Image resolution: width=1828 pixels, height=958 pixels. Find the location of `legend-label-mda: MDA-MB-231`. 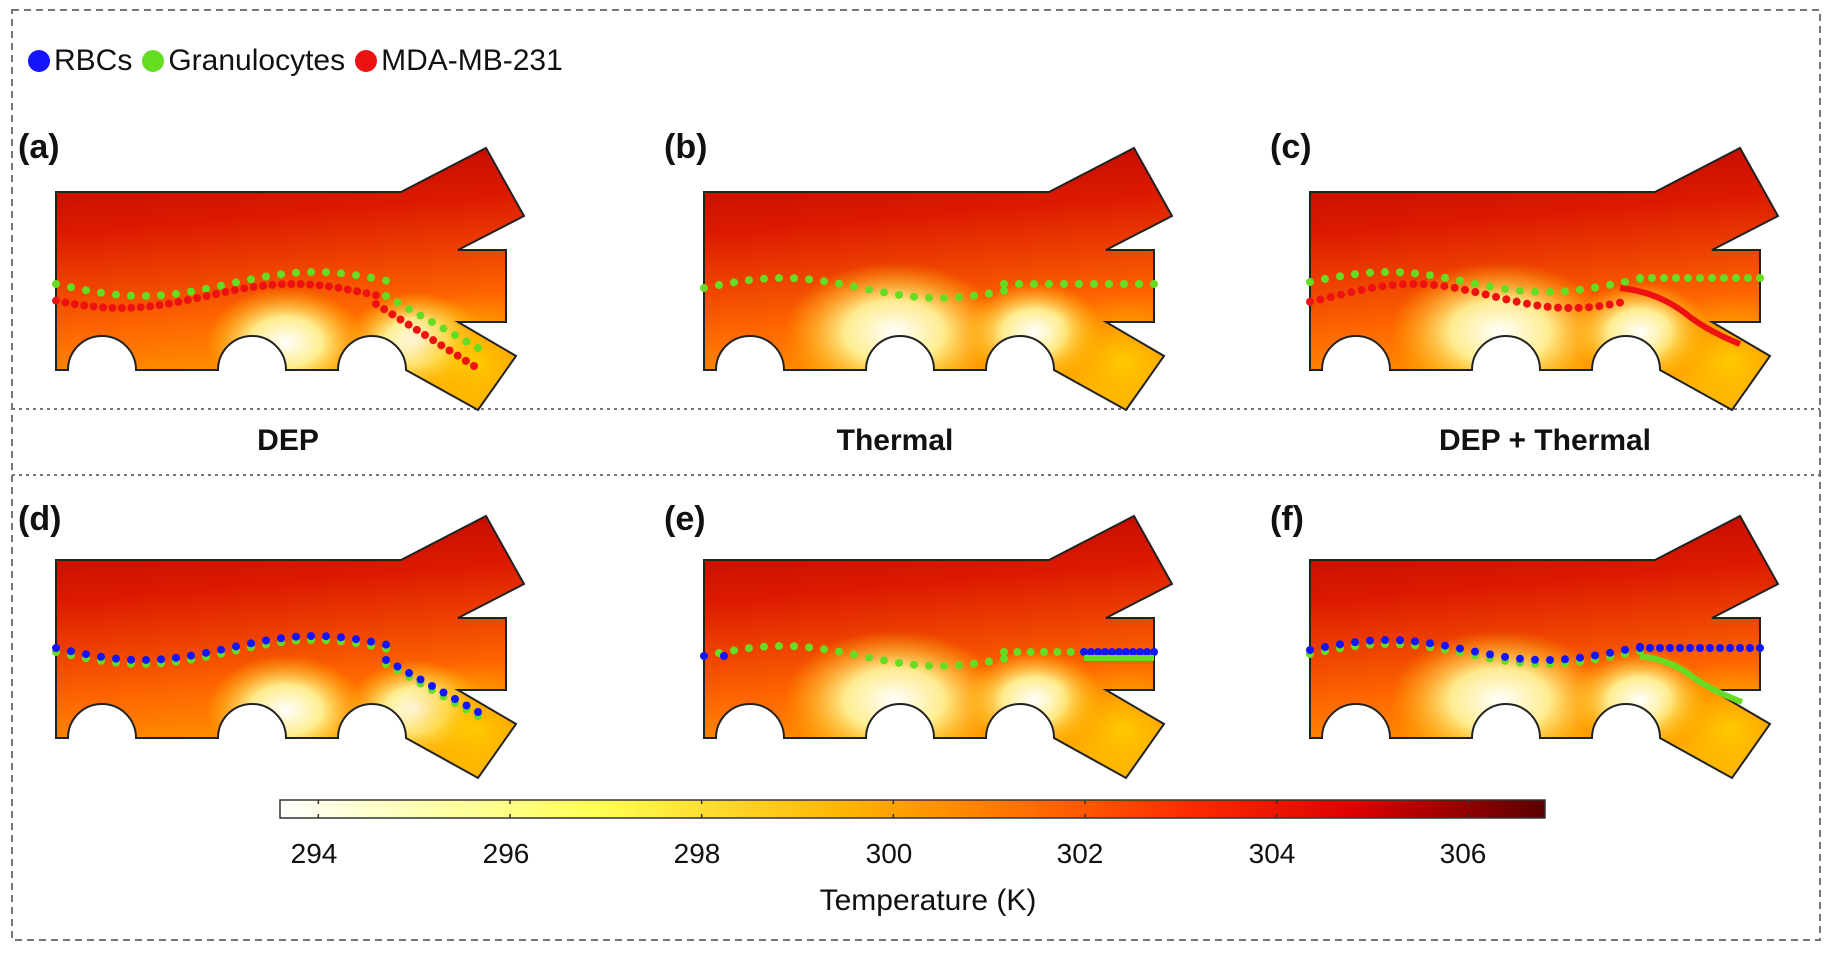

legend-label-mda: MDA-MB-231 is located at coordinates (472, 60).